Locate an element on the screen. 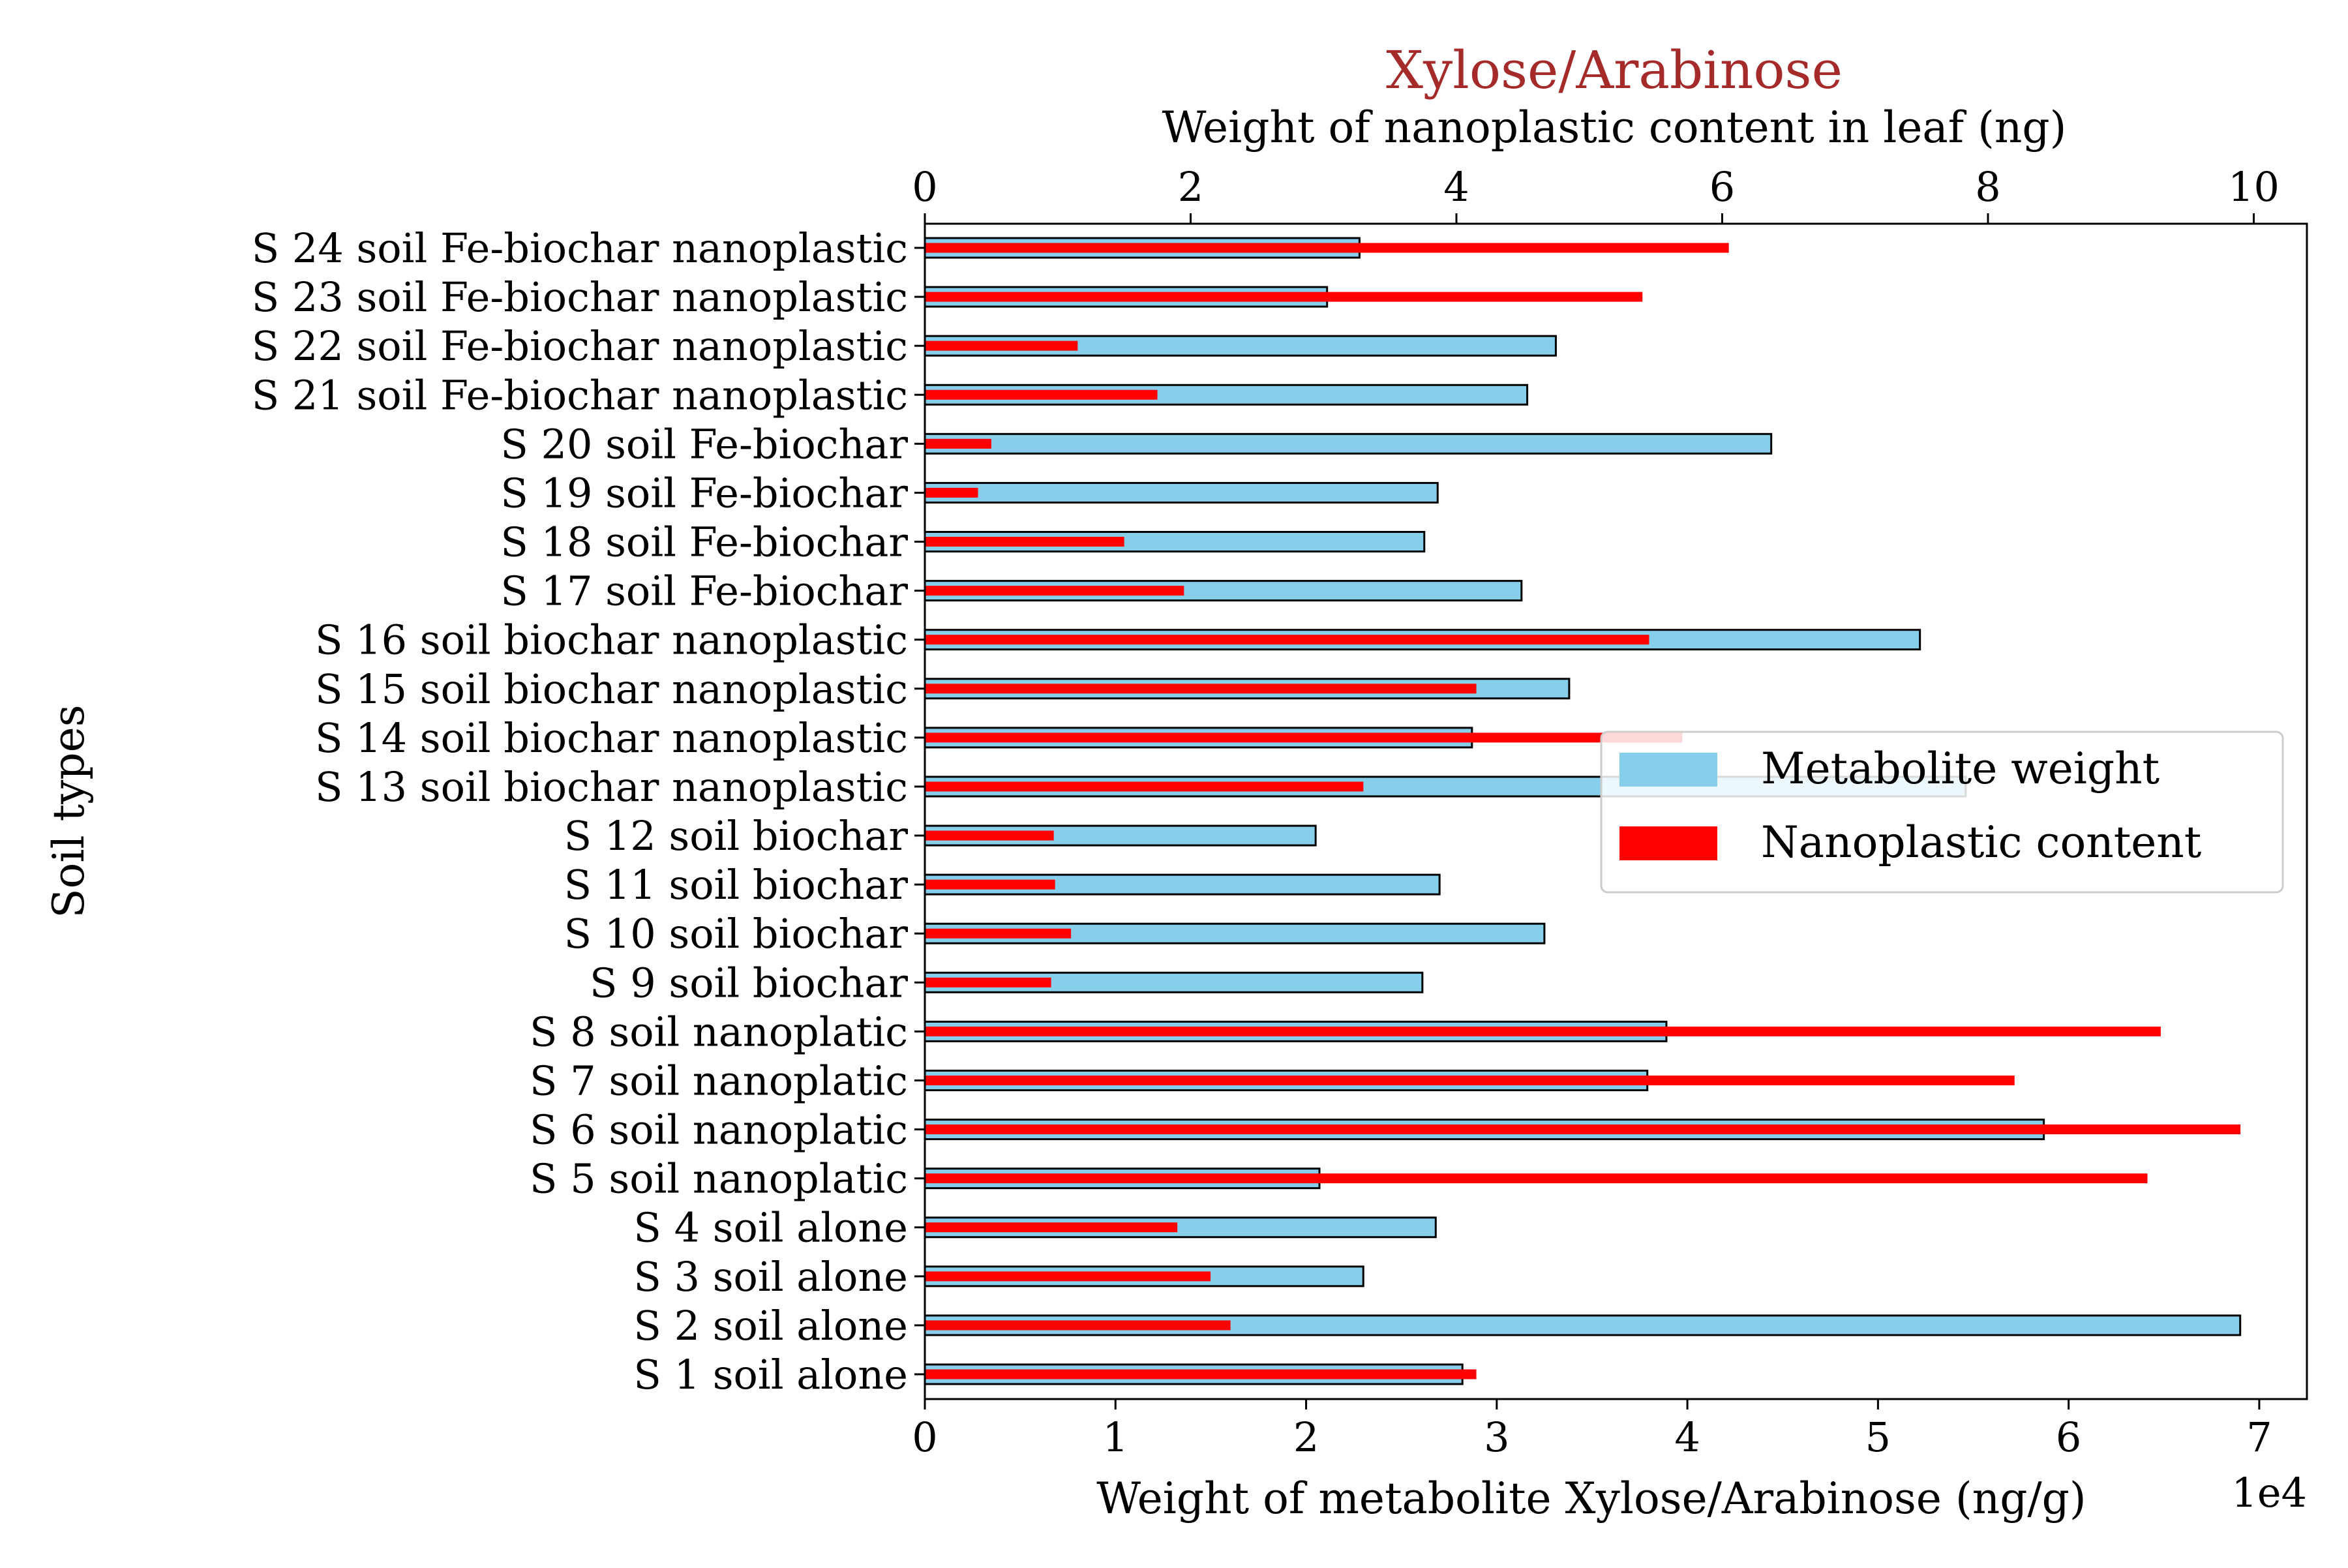 Image resolution: width=2348 pixels, height=1568 pixels. category-label: S 21 soil Fe-biochar nanoplastic is located at coordinates (580, 395).